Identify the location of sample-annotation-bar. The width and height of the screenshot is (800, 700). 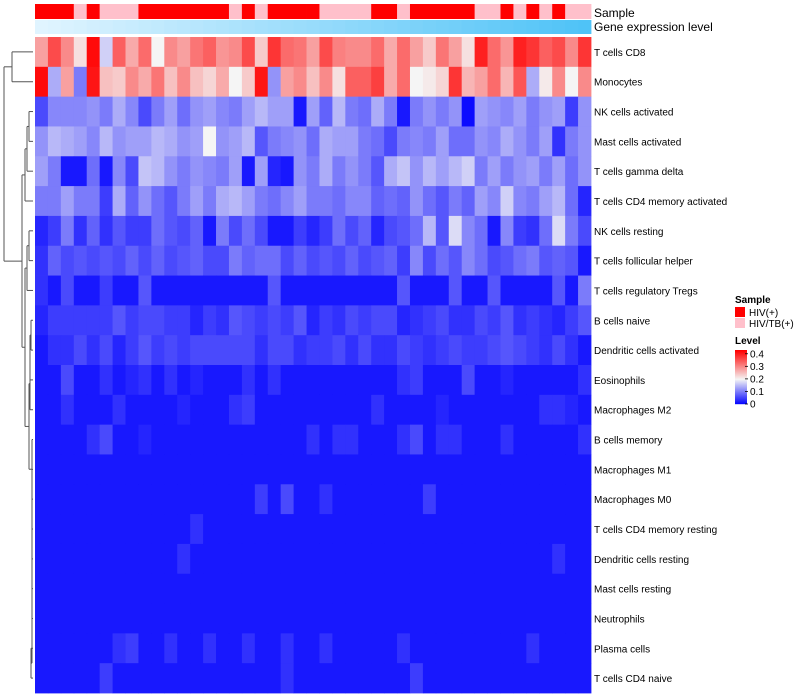
(313, 11).